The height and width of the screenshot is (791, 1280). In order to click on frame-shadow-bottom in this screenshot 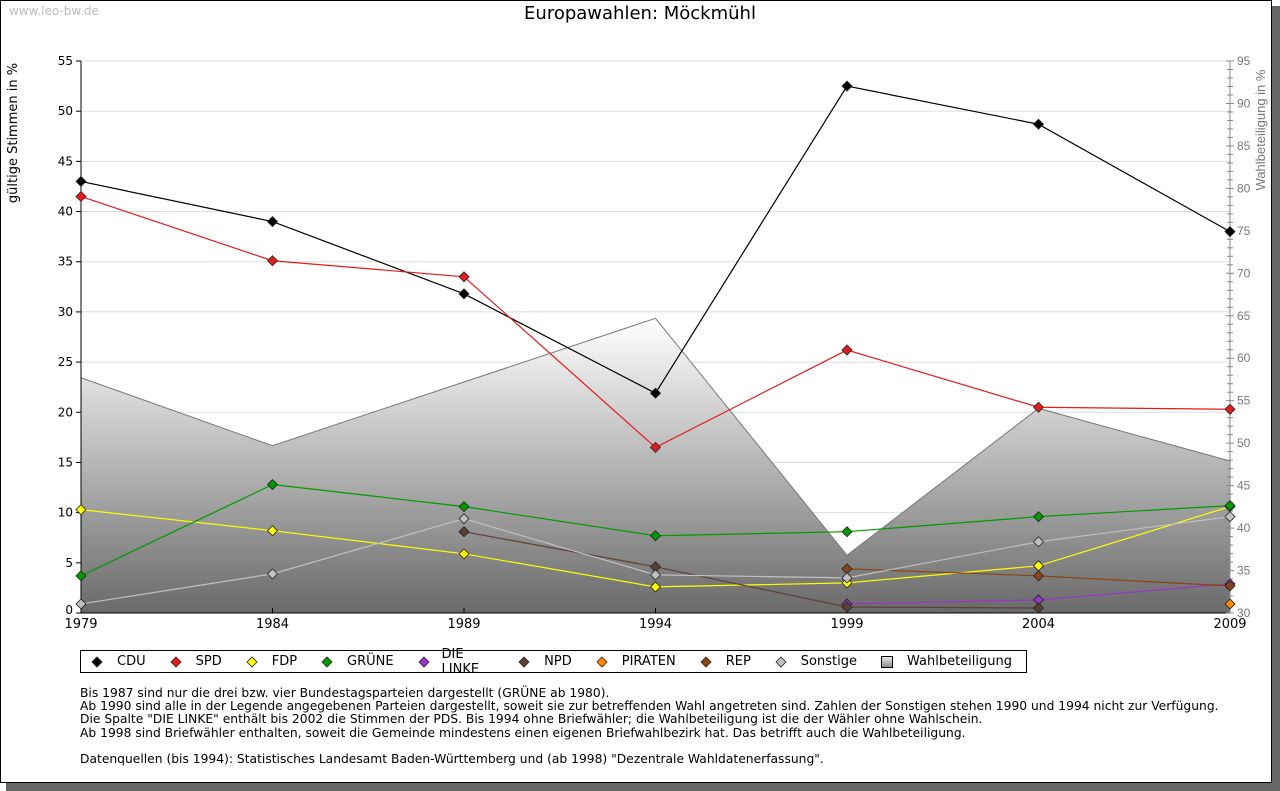, I will do `click(643, 787)`.